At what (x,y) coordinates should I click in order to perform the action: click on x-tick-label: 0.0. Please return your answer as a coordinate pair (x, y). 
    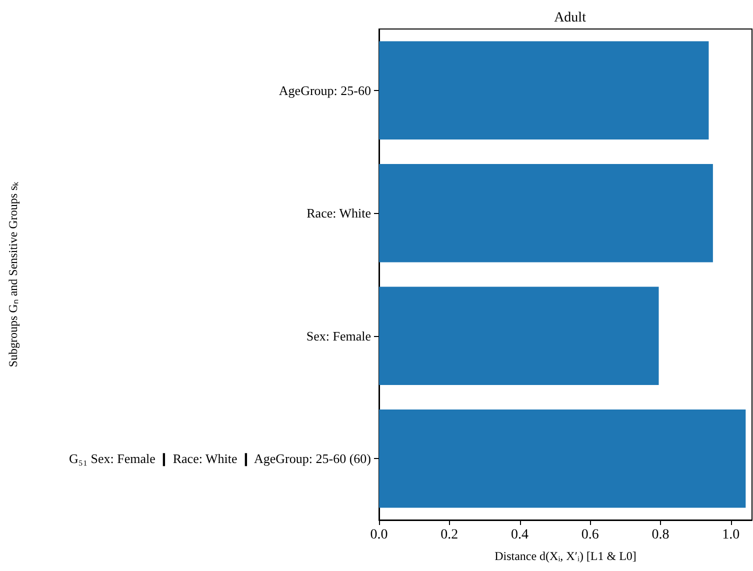
    Looking at the image, I should click on (379, 535).